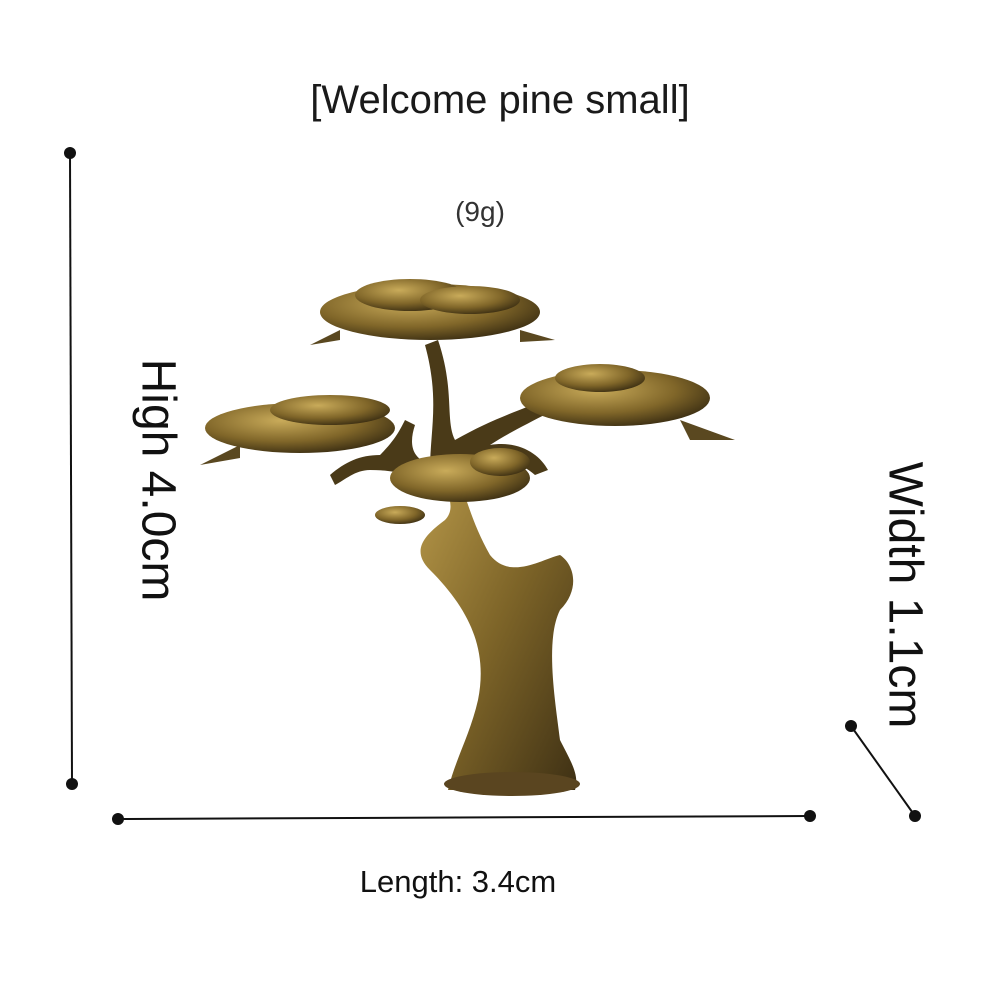 Image resolution: width=1000 pixels, height=1000 pixels. I want to click on height-label: High 4.0cm, so click(158, 480).